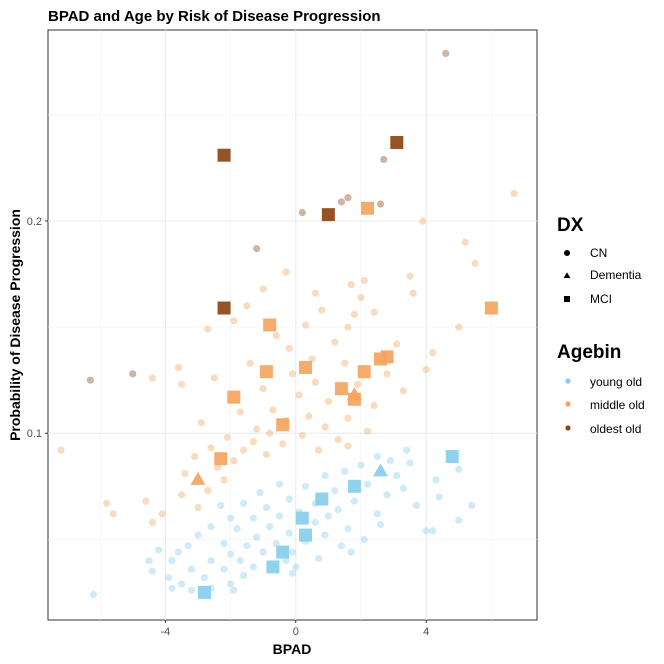 This screenshot has width=664, height=664. Describe the element at coordinates (34, 222) in the screenshot. I see `y-tick-label: 0.2` at that location.